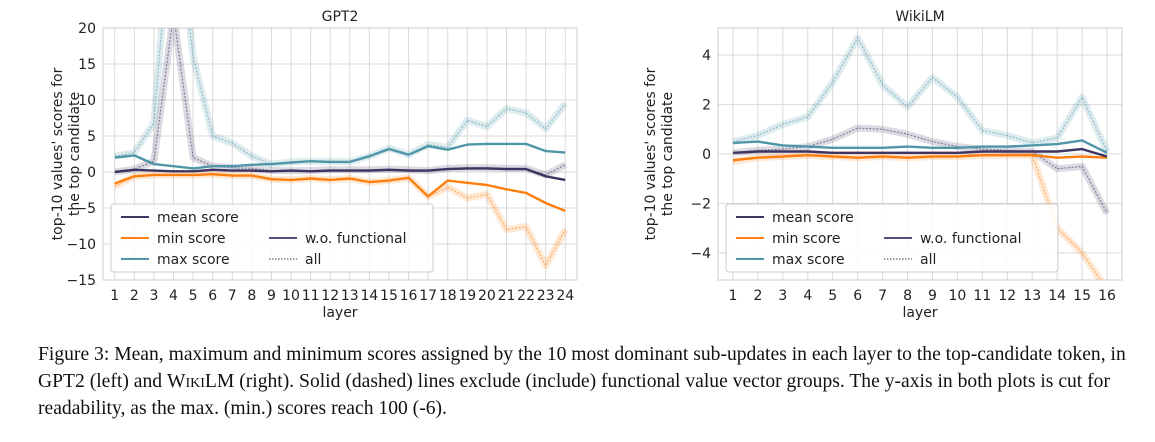  What do you see at coordinates (526, 296) in the screenshot?
I see `x-tick-label: 22` at bounding box center [526, 296].